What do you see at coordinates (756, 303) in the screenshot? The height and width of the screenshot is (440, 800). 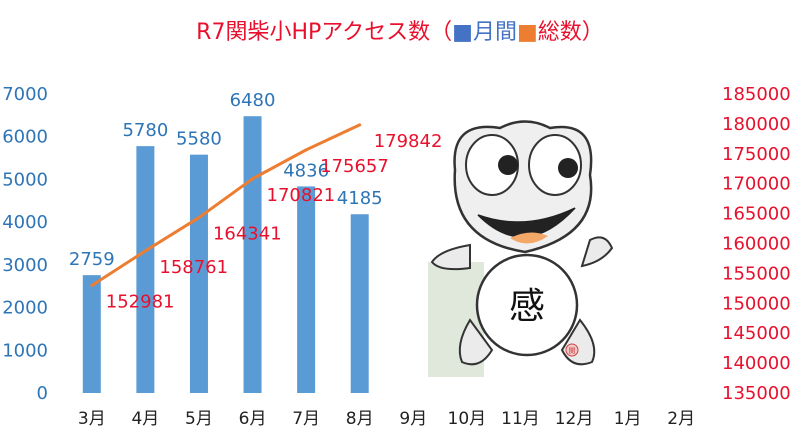 I see `right-axis-tick-label: 150000` at bounding box center [756, 303].